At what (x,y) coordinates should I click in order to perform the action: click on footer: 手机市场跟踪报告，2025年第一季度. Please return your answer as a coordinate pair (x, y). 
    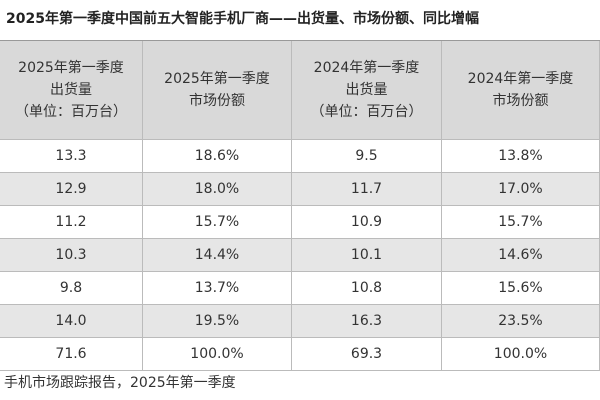
    Looking at the image, I should click on (120, 383).